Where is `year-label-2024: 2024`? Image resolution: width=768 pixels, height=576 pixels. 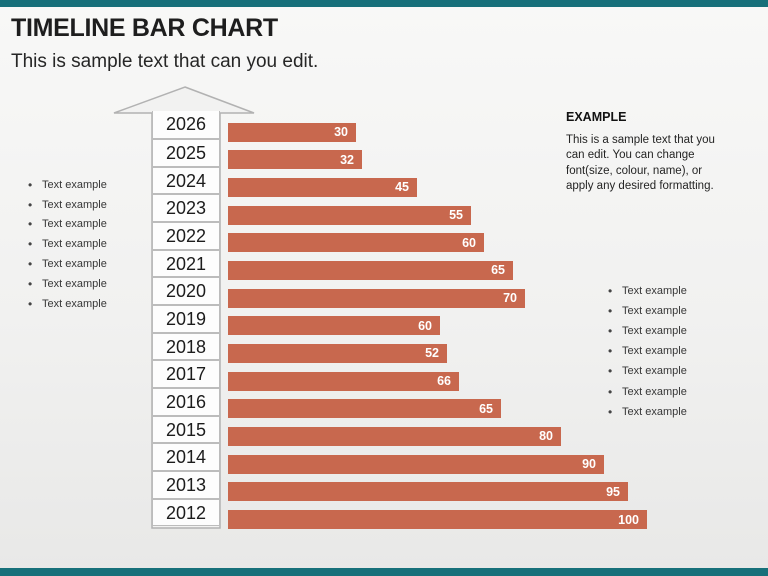
year-label-2024: 2024 is located at coordinates (186, 180).